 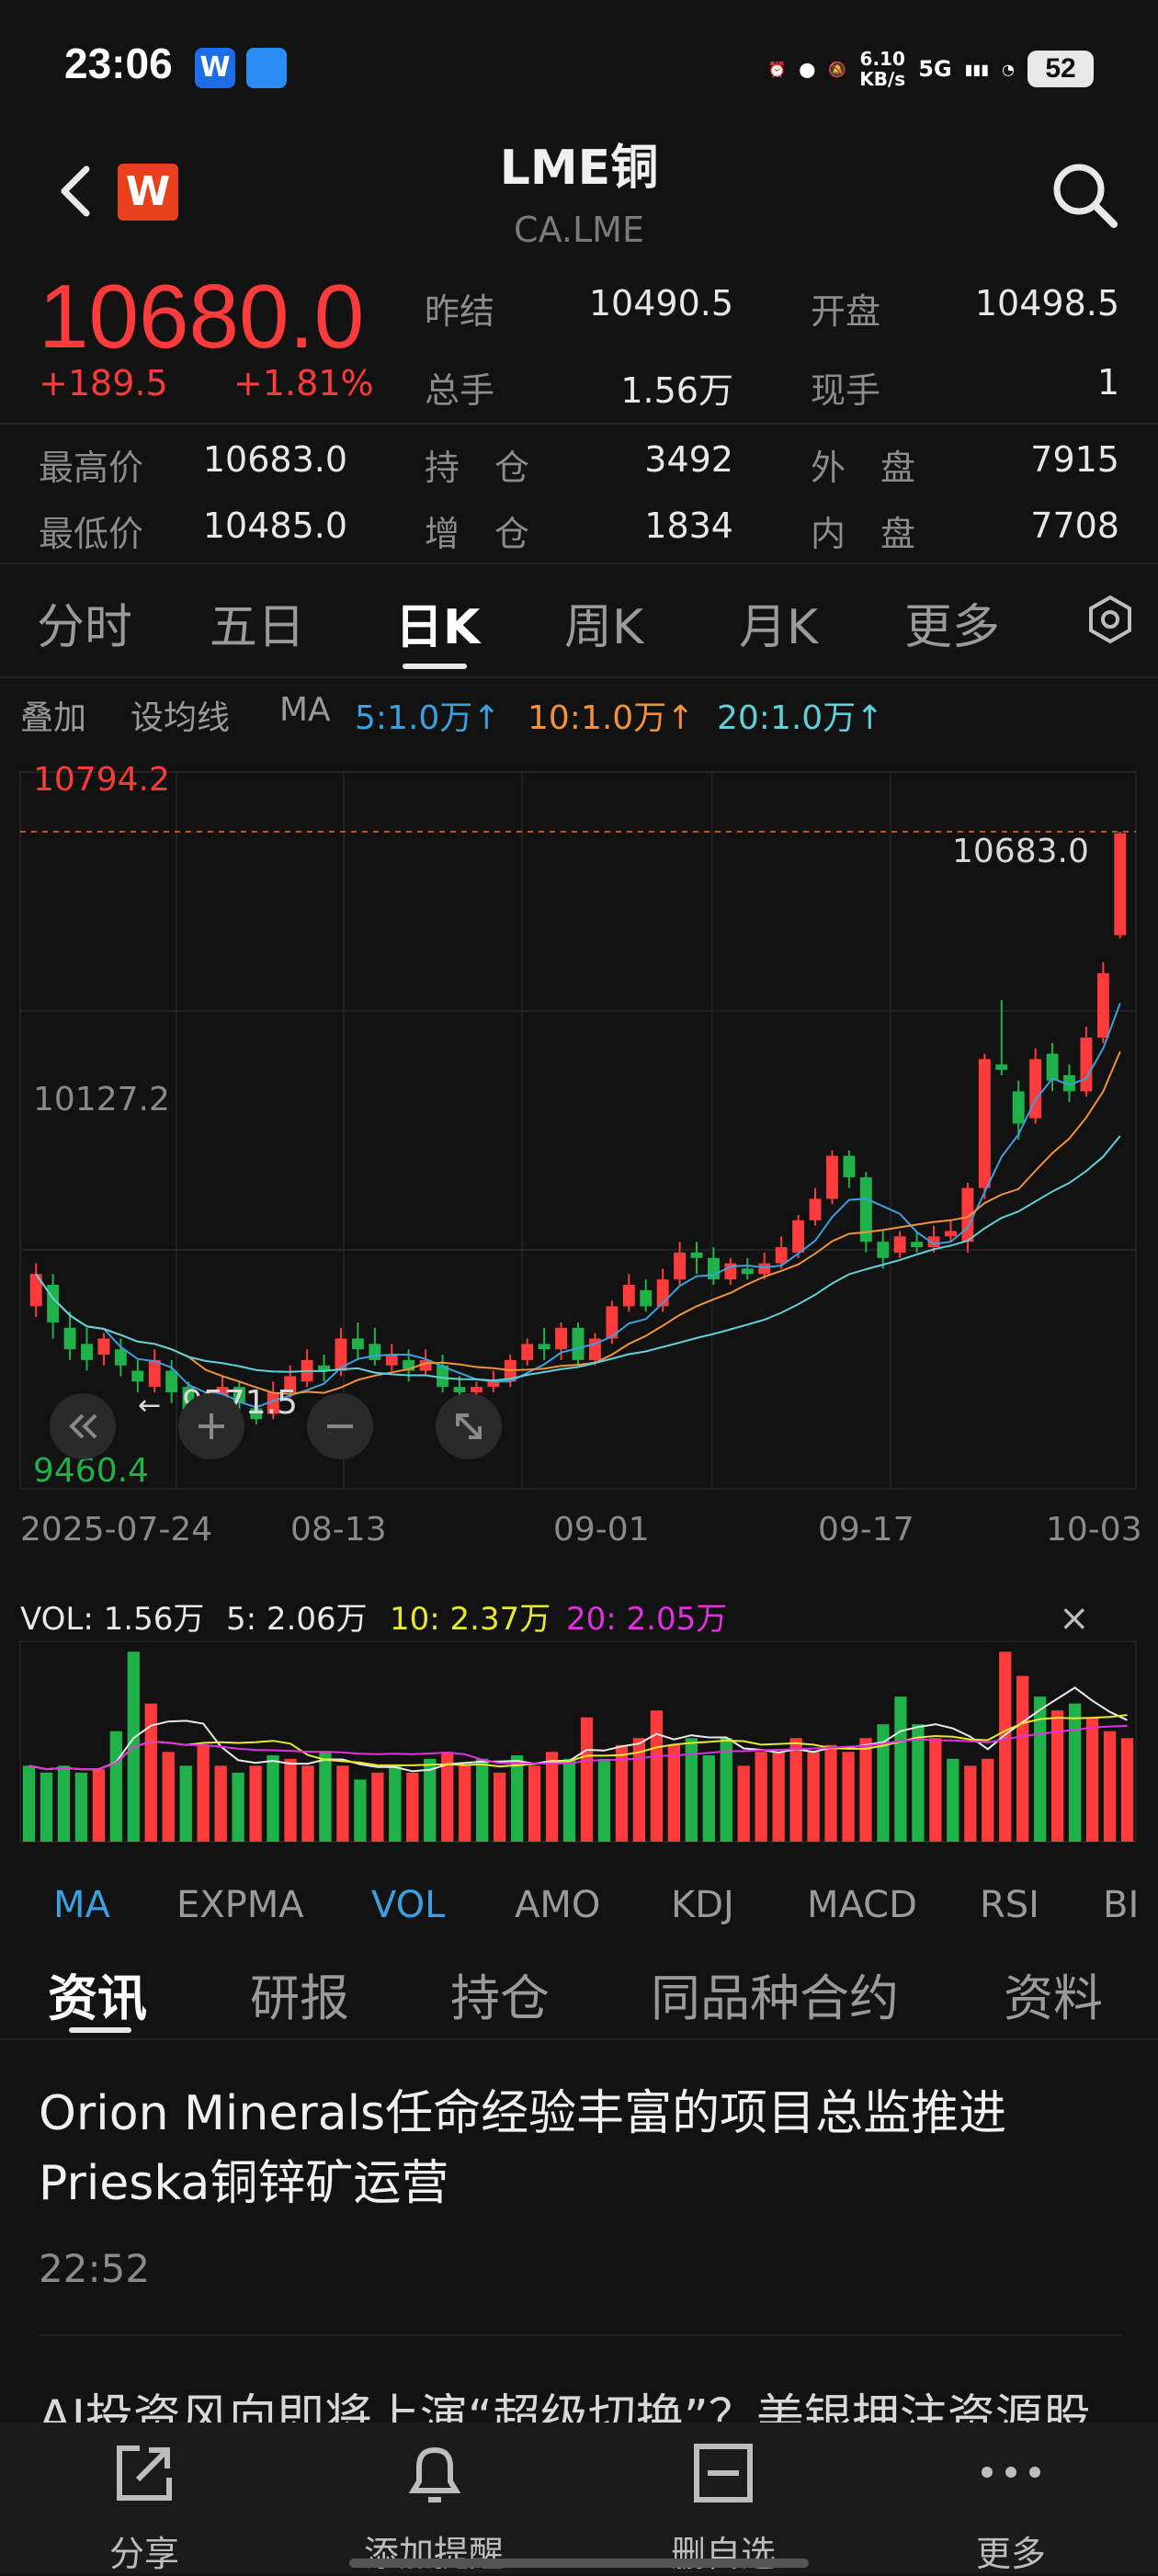 I want to click on back-icon, so click(x=76, y=191).